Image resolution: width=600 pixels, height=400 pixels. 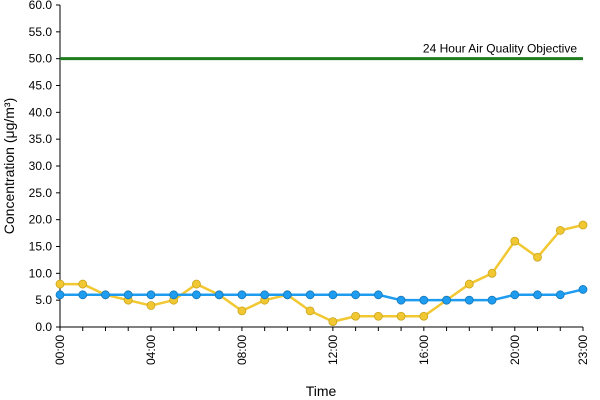 What do you see at coordinates (321, 346) in the screenshot?
I see `x-tick-group: 00:00 04:00 08:00 12:00 16:00 20:00 23:00` at bounding box center [321, 346].